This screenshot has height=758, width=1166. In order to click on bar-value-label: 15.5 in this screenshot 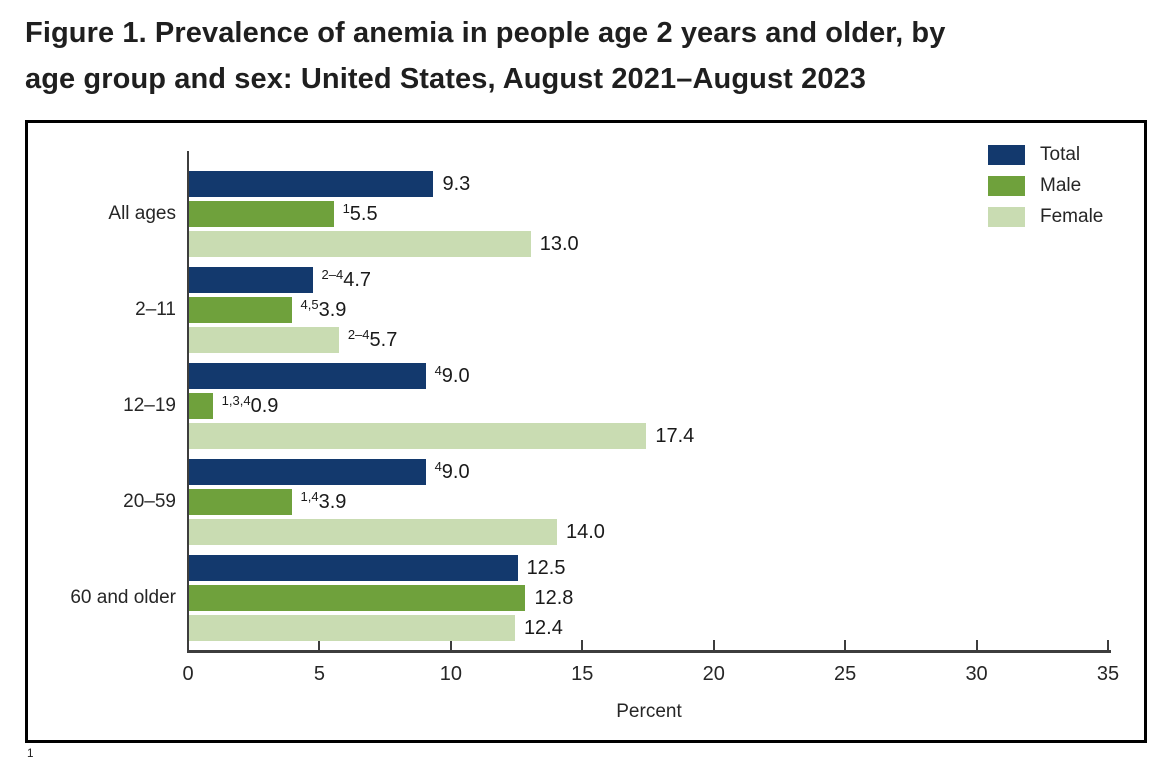, I will do `click(360, 213)`.